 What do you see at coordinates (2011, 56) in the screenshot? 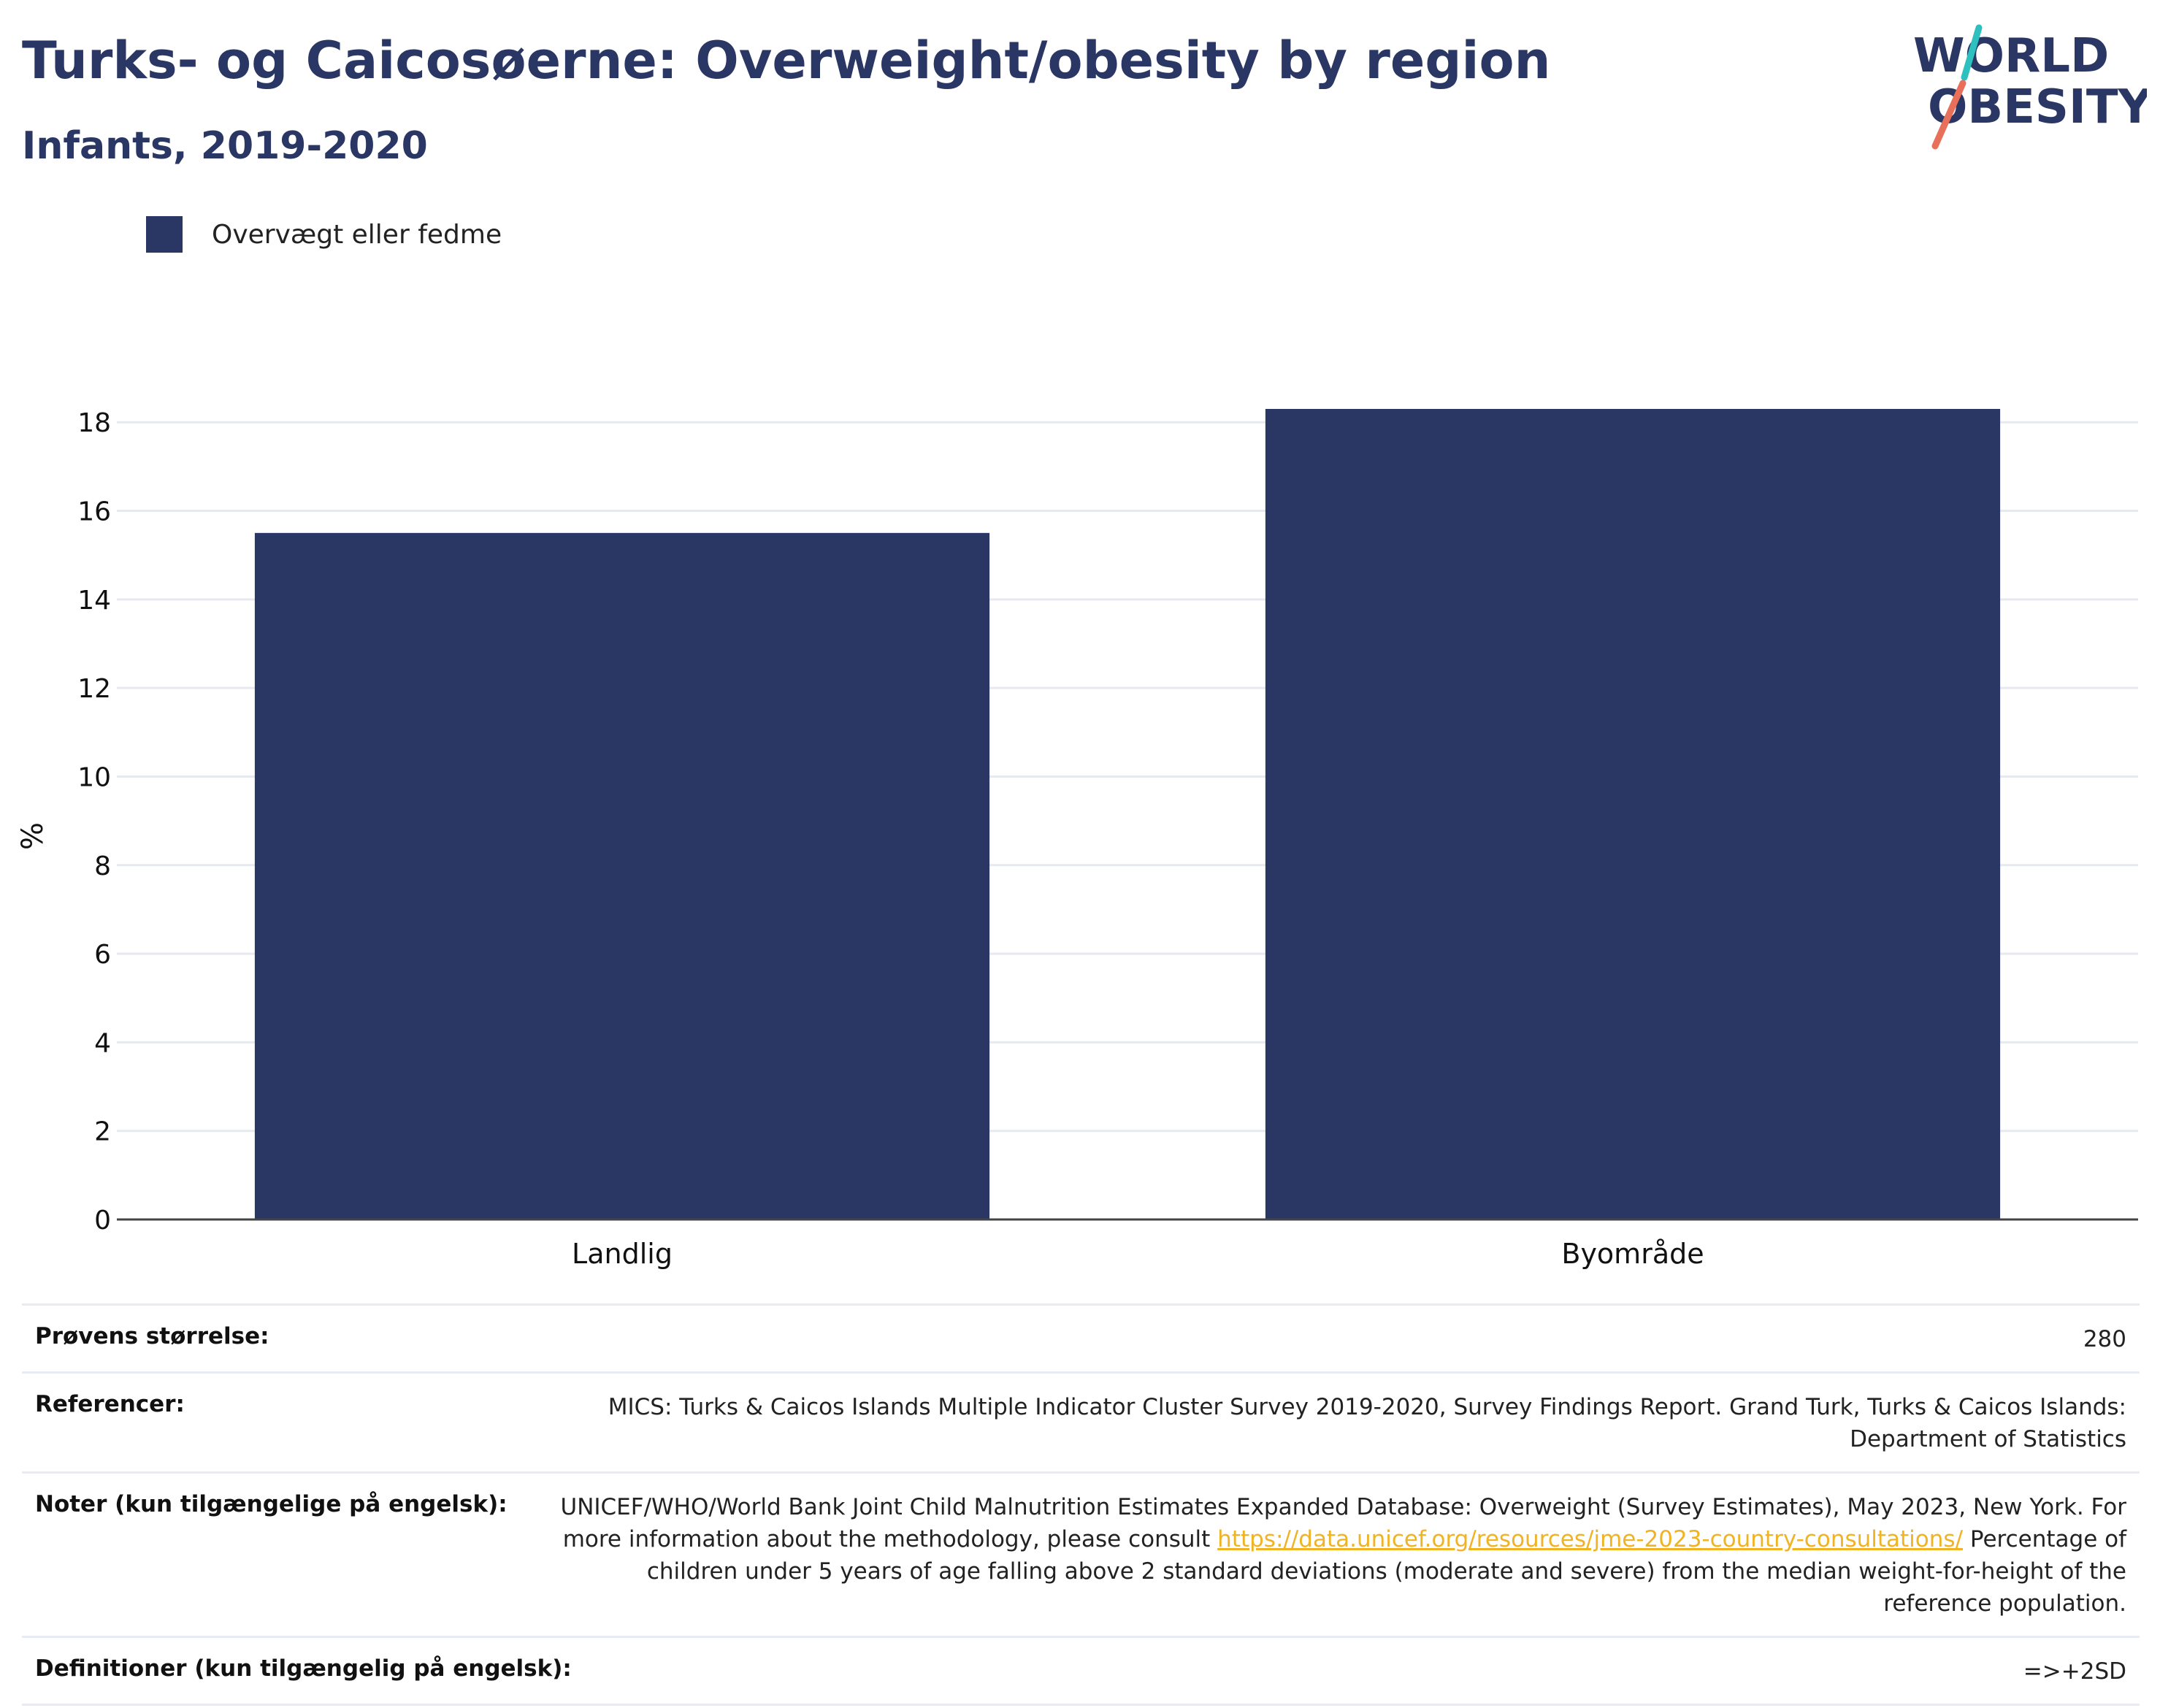
I see `svg-text: WORLD` at bounding box center [2011, 56].